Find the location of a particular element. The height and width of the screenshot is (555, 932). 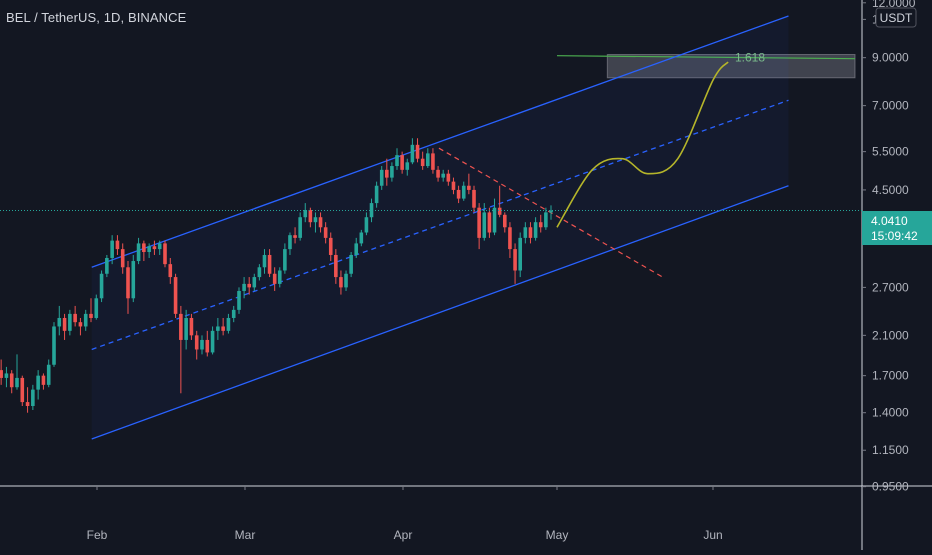

currency-badge: USDT is located at coordinates (896, 17).